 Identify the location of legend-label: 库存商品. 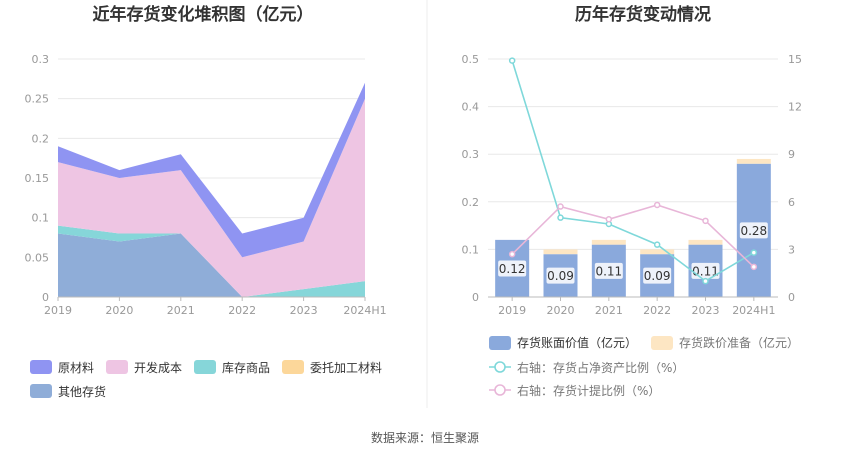
(246, 367).